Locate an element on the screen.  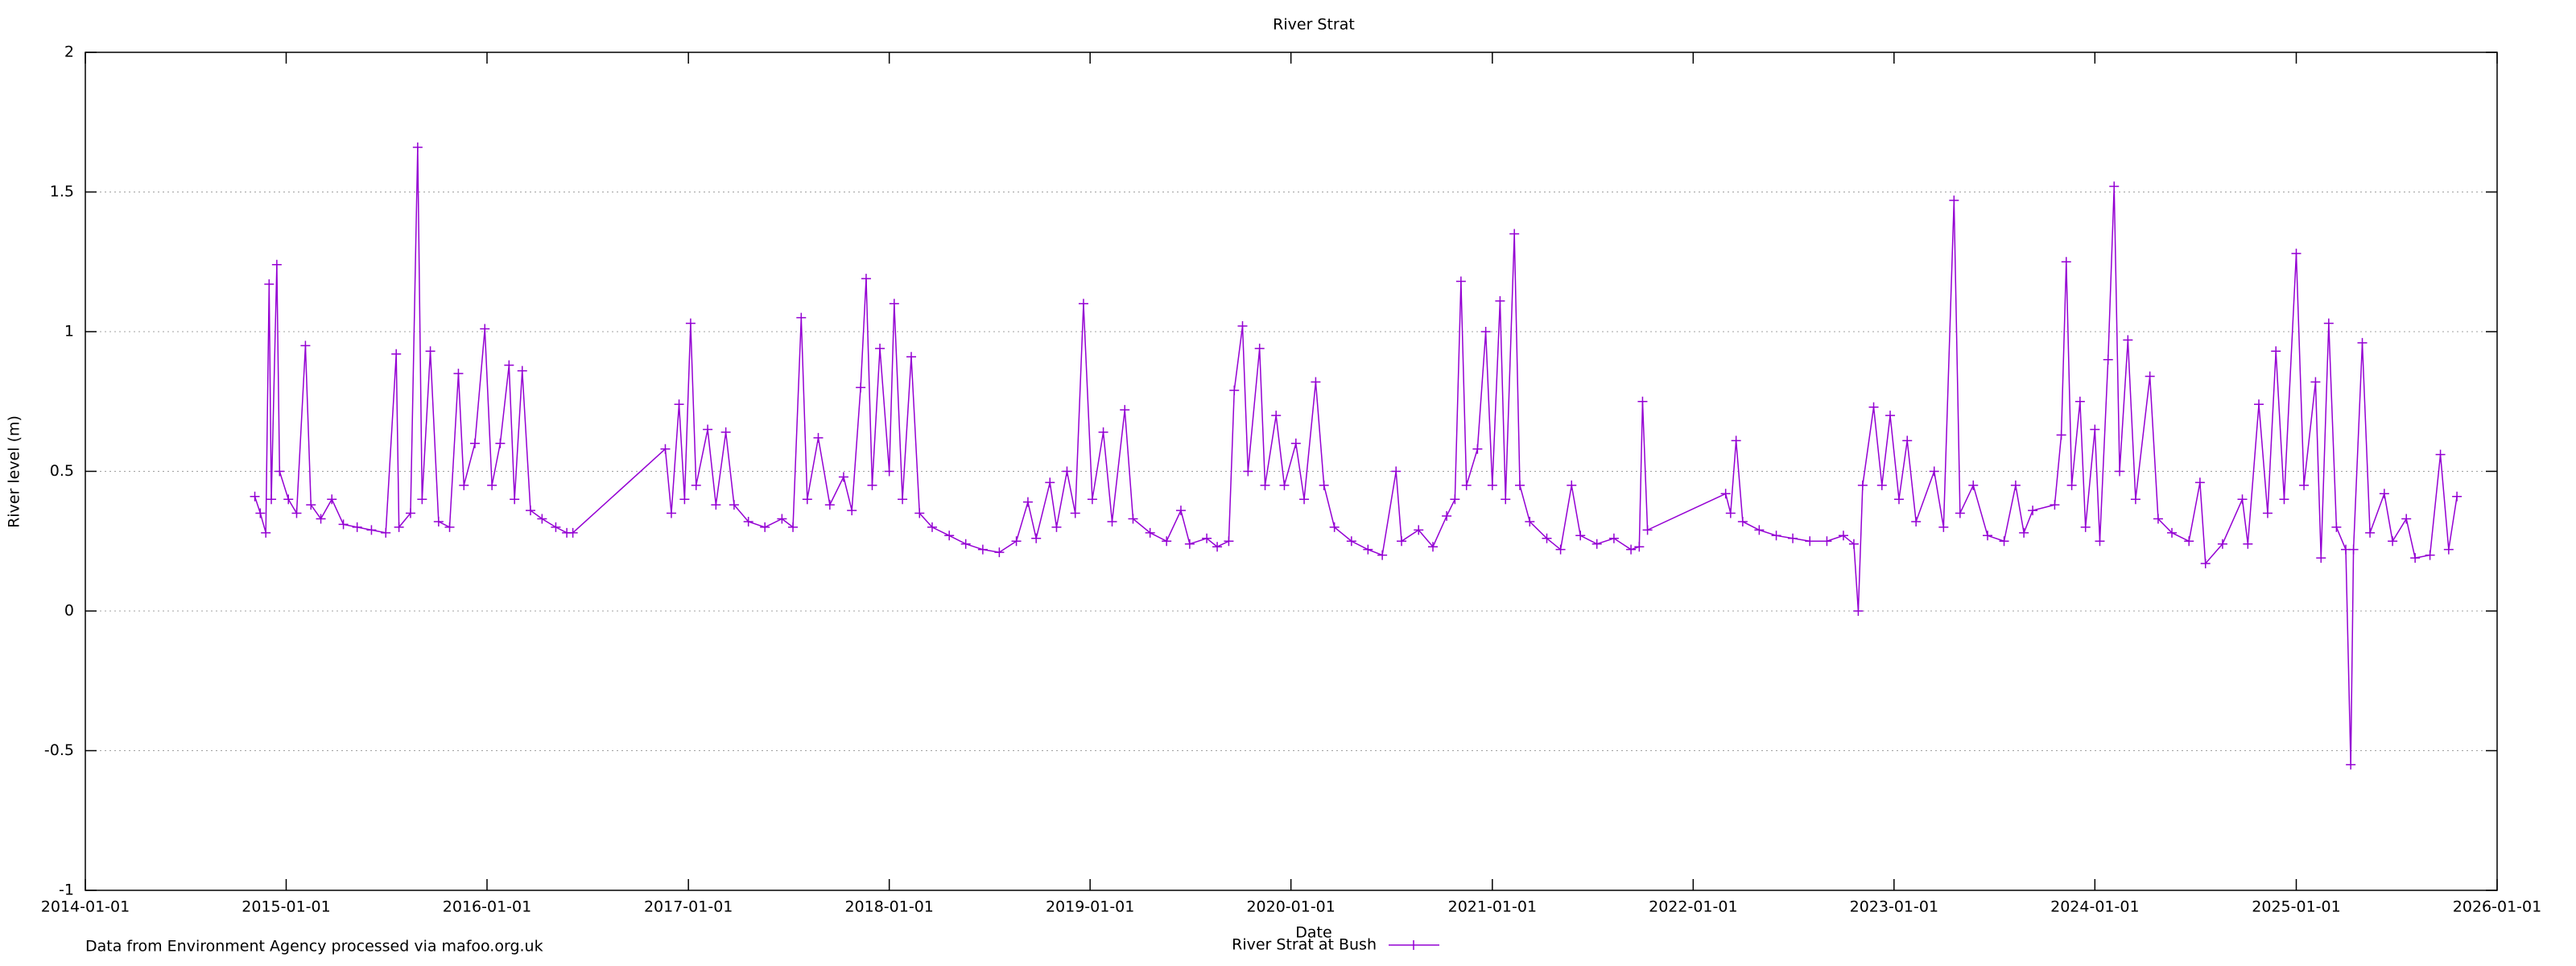
legend-label: River Strat at Bush is located at coordinates (1304, 945).